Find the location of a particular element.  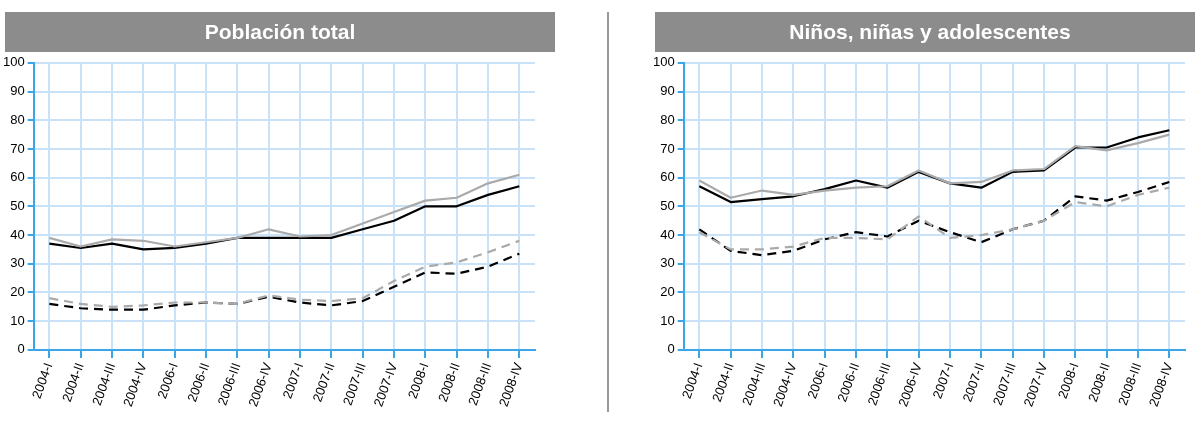

chart-title: Población total is located at coordinates (280, 32).